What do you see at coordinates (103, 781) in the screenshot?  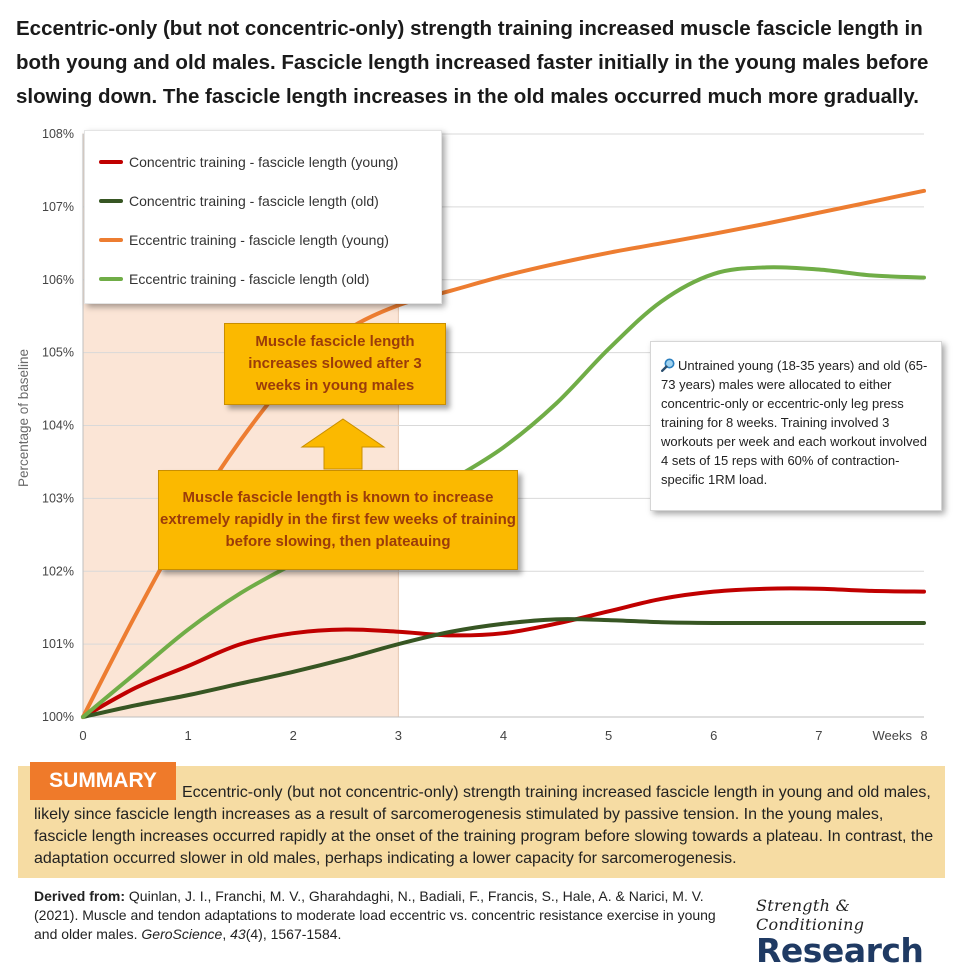 I see `summary-label: SUMMARY` at bounding box center [103, 781].